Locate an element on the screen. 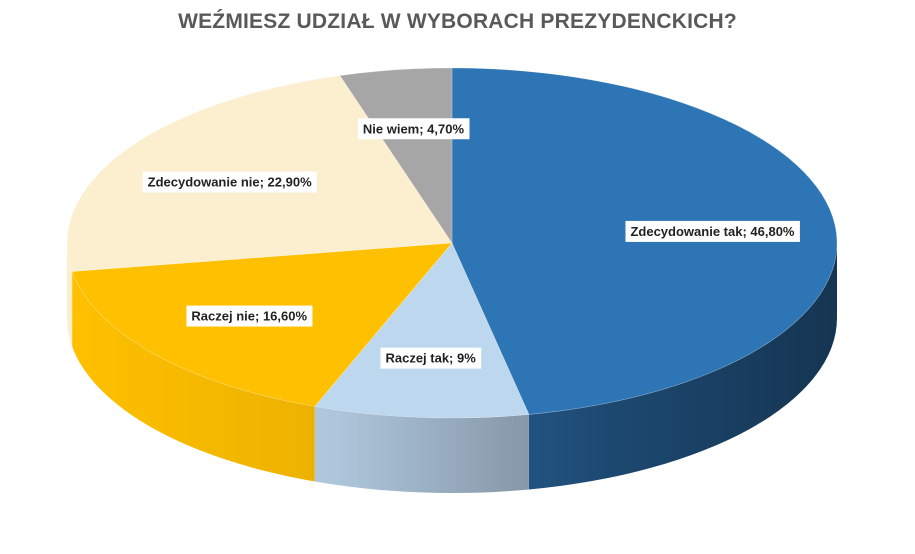 The height and width of the screenshot is (554, 915). pie-side-raczej-nie is located at coordinates (193, 376).